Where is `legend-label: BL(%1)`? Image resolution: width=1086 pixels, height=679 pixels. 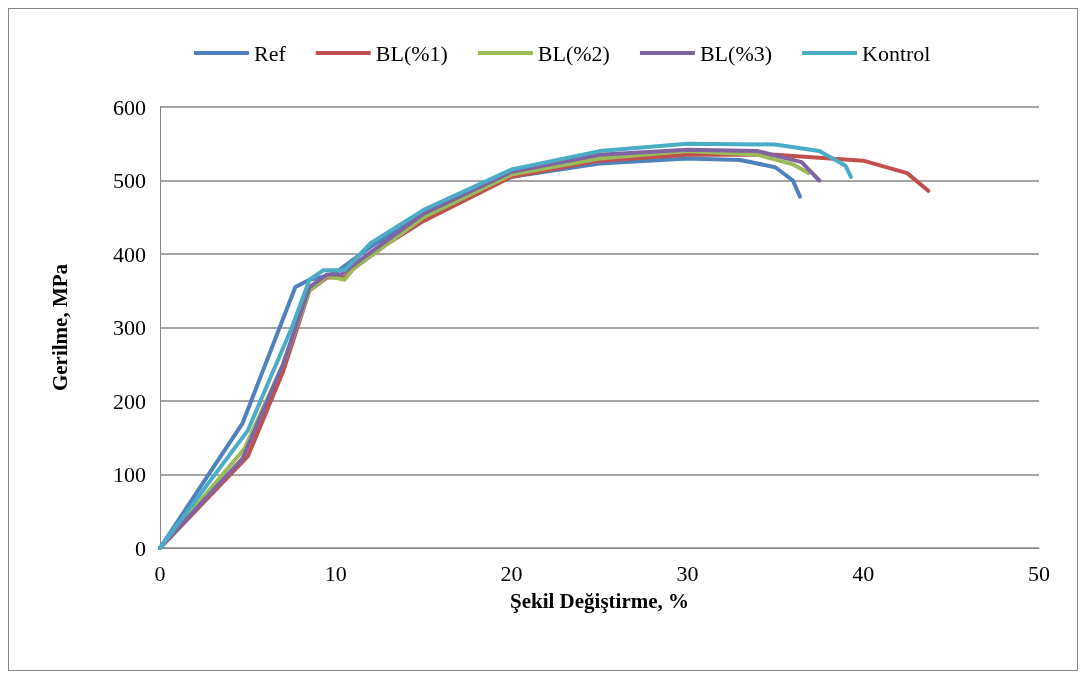
legend-label: BL(%1) is located at coordinates (411, 53).